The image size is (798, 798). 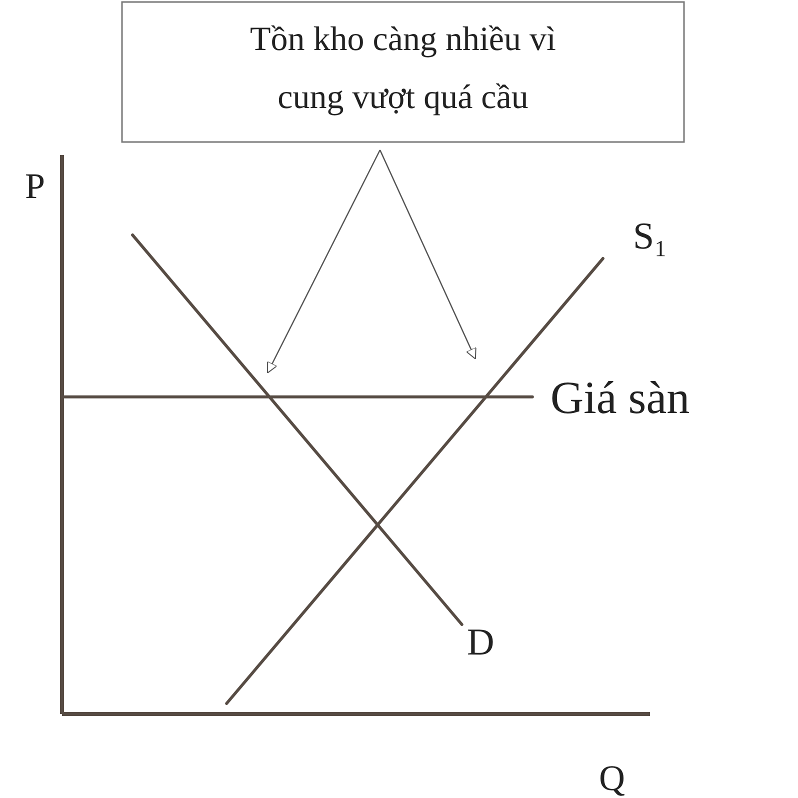 What do you see at coordinates (480, 642) in the screenshot?
I see `series-label: D` at bounding box center [480, 642].